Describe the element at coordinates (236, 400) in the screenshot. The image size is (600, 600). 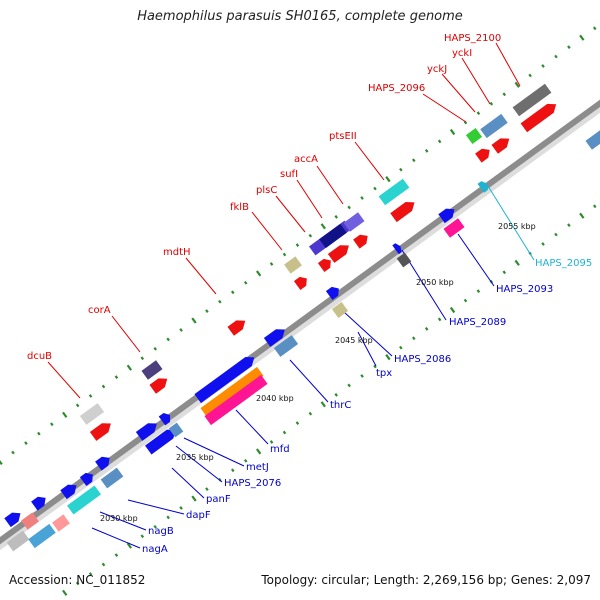
I see `gene-box-magenta` at that location.